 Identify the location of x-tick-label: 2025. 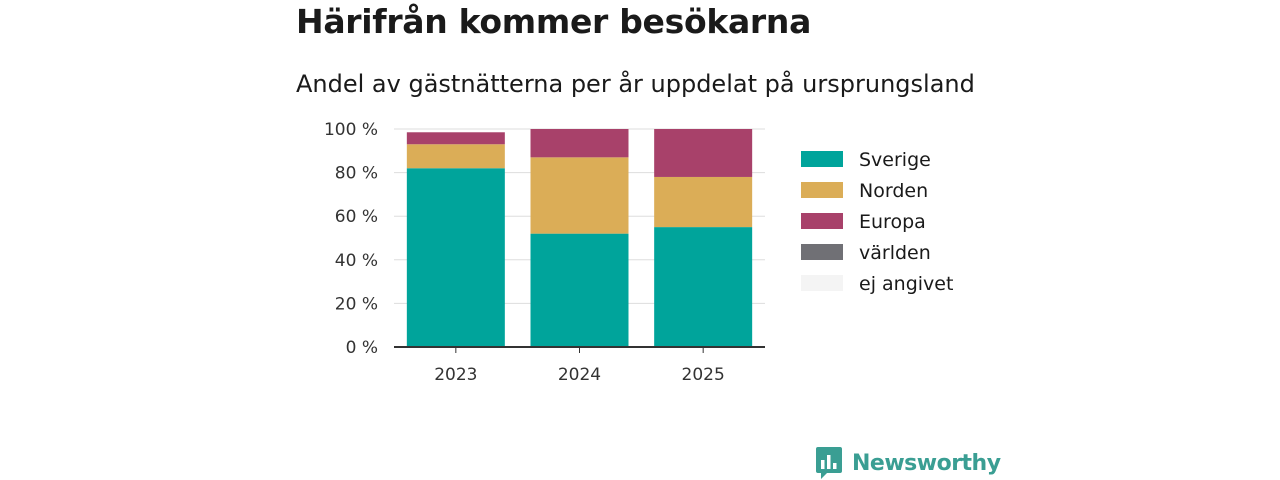
(703, 375).